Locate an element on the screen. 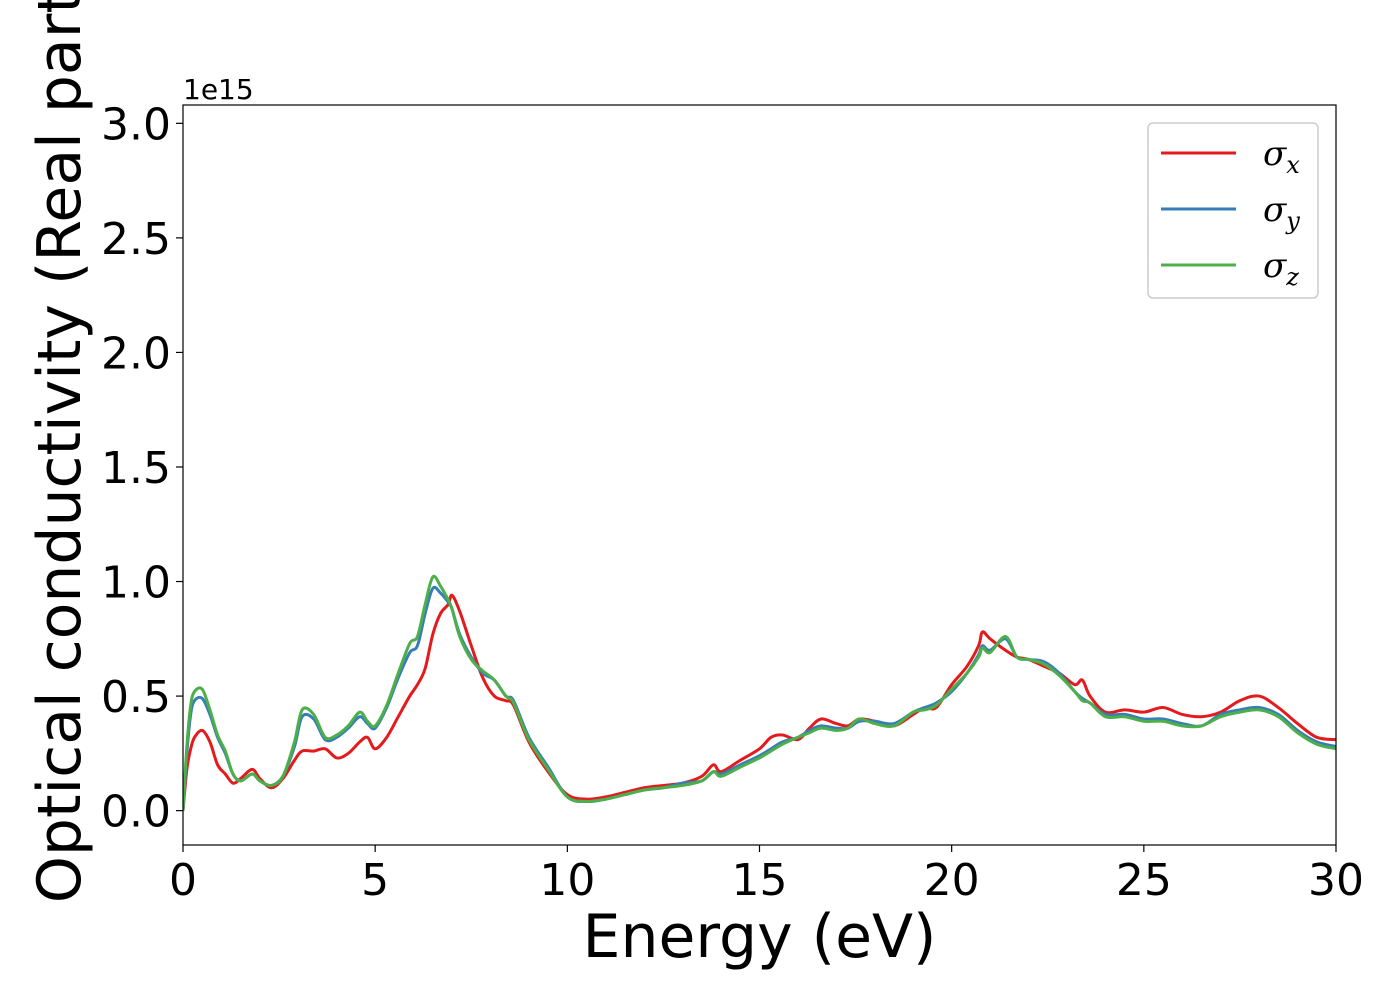 The image size is (1400, 1000). x-tick-label: 0 is located at coordinates (183, 880).